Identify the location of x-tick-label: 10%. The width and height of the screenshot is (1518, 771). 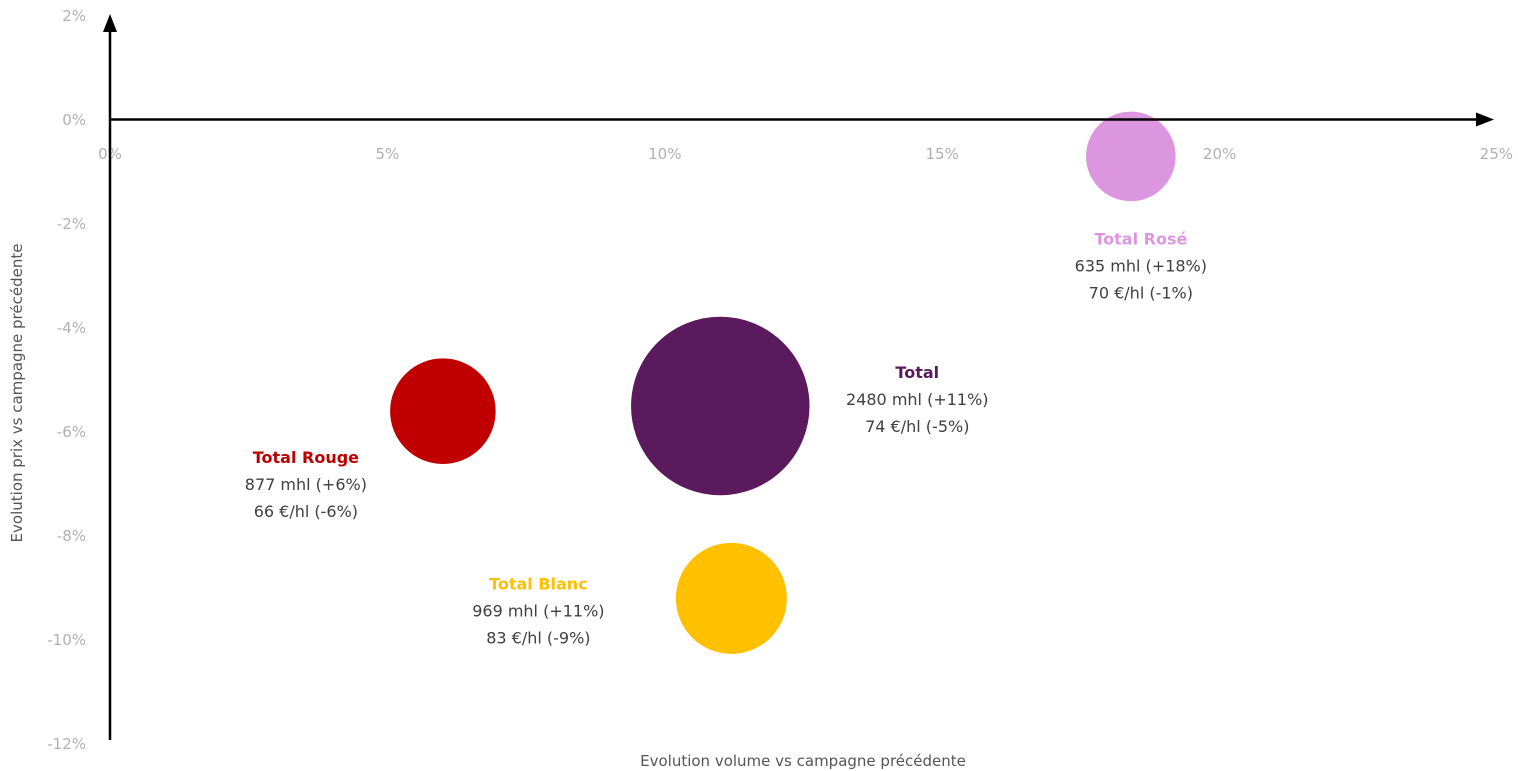
(664, 154).